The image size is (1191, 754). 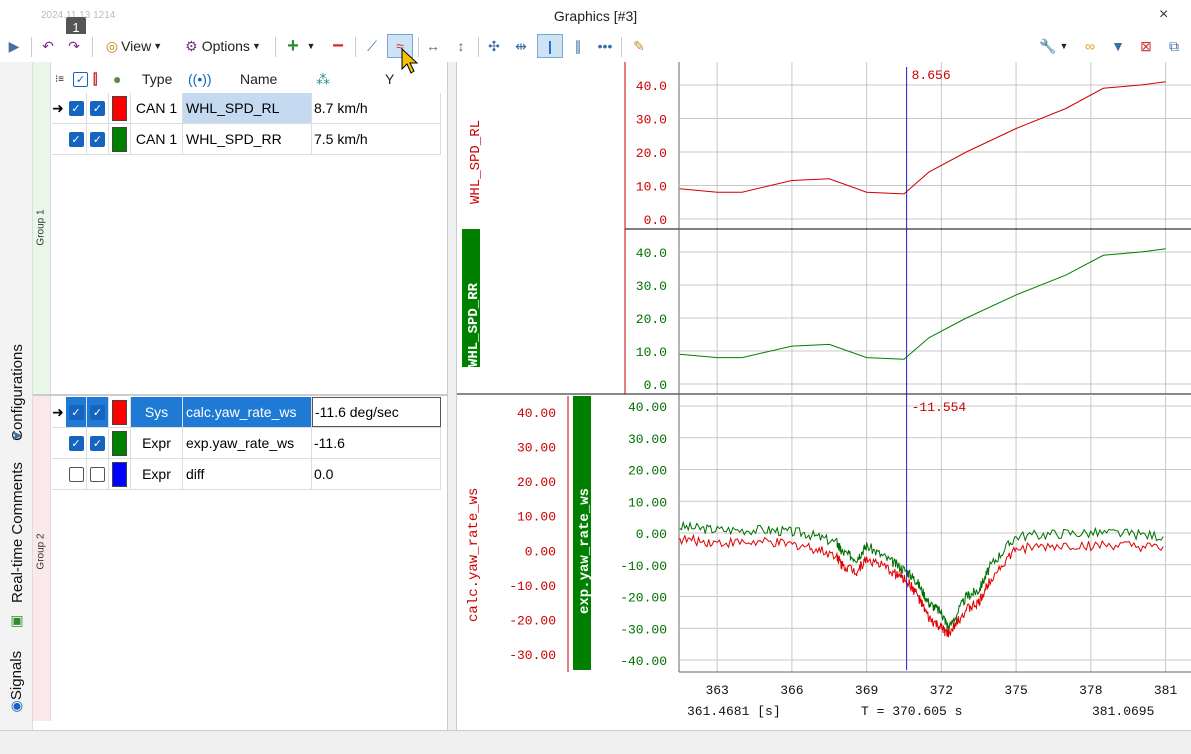 I want to click on value-cell: 8.7 km/h, so click(x=376, y=108).